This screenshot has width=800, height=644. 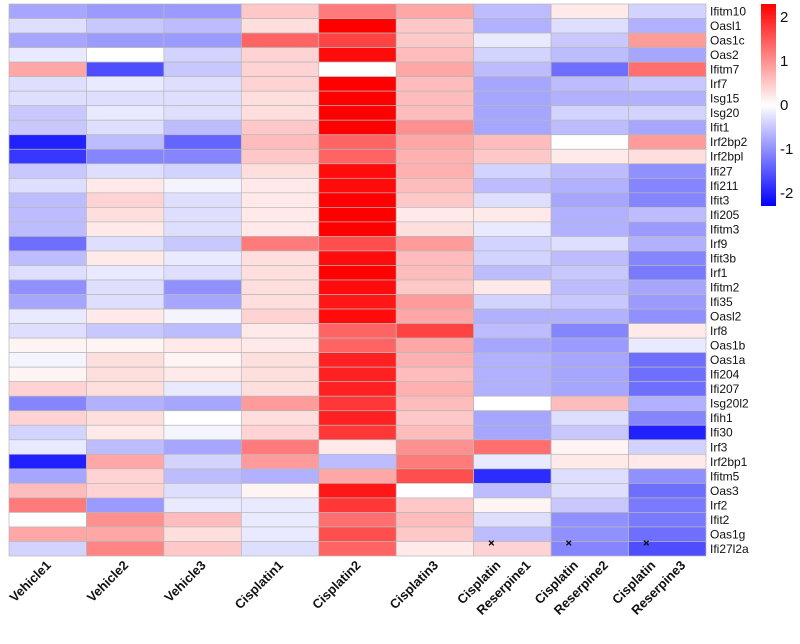 What do you see at coordinates (357, 258) in the screenshot?
I see `heatmap-cell-Ifit3b-Cisplatin2` at bounding box center [357, 258].